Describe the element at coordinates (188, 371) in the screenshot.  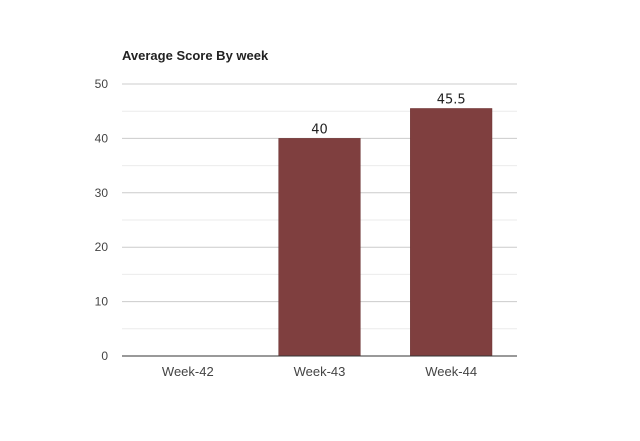
I see `x-tick-label: Week-42` at that location.